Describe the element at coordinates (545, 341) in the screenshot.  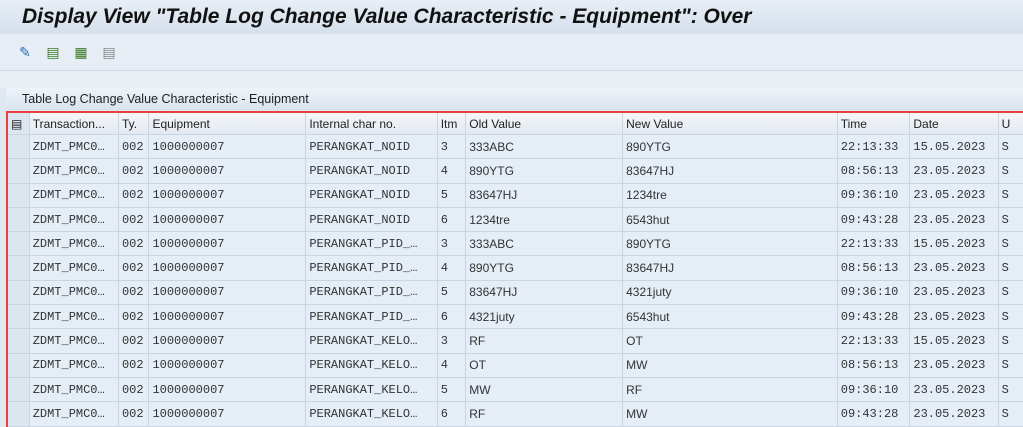
I see `table-cell: RF` at that location.